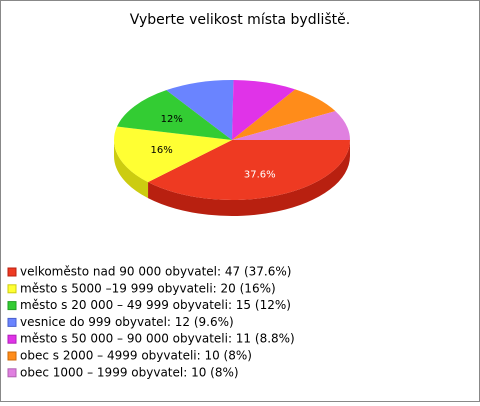  What do you see at coordinates (162, 150) in the screenshot?
I see `data-label: 16%` at bounding box center [162, 150].